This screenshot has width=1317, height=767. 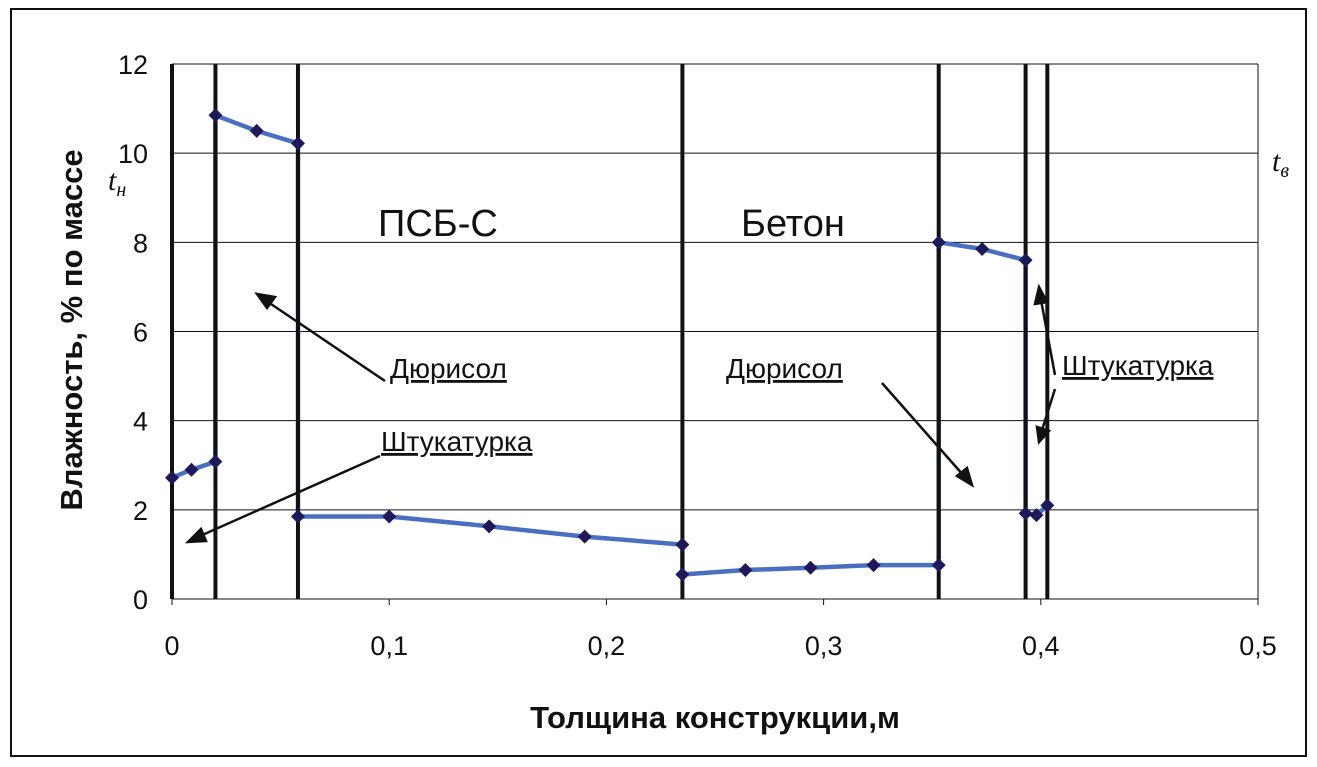 What do you see at coordinates (290, 496) in the screenshot?
I see `arrow-shtukaturka-left` at bounding box center [290, 496].